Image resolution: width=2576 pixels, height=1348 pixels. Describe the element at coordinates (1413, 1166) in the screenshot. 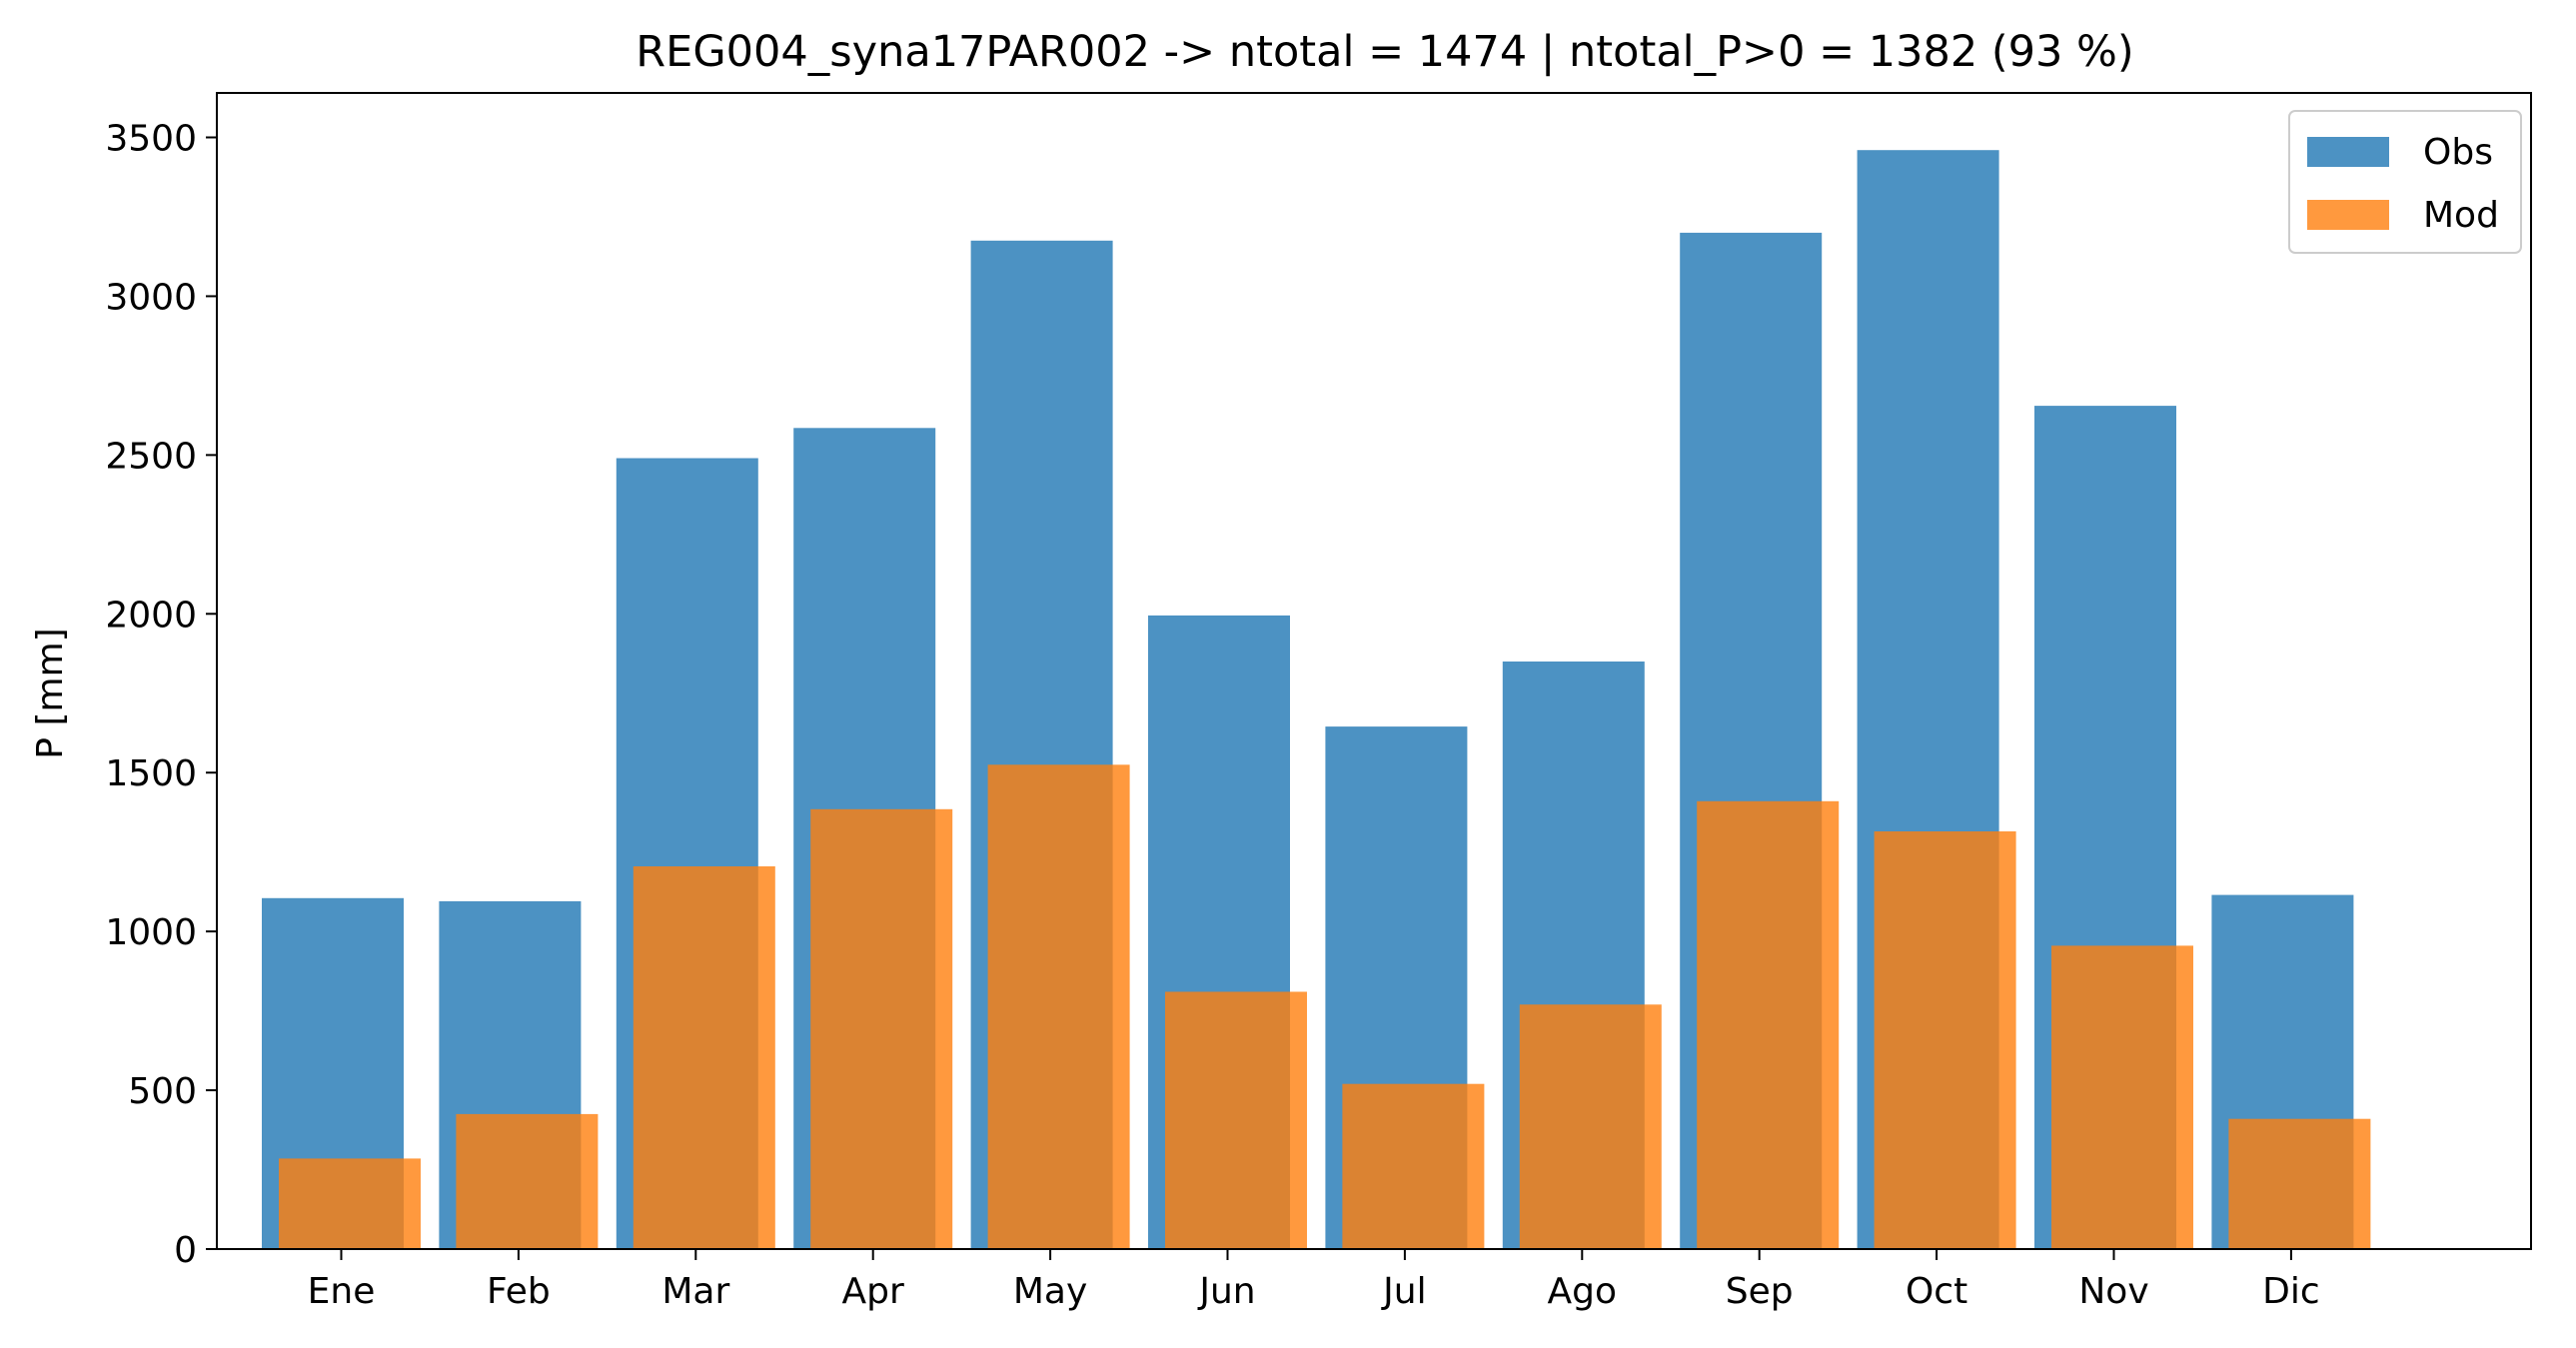

I see `bar-mod-jul` at that location.